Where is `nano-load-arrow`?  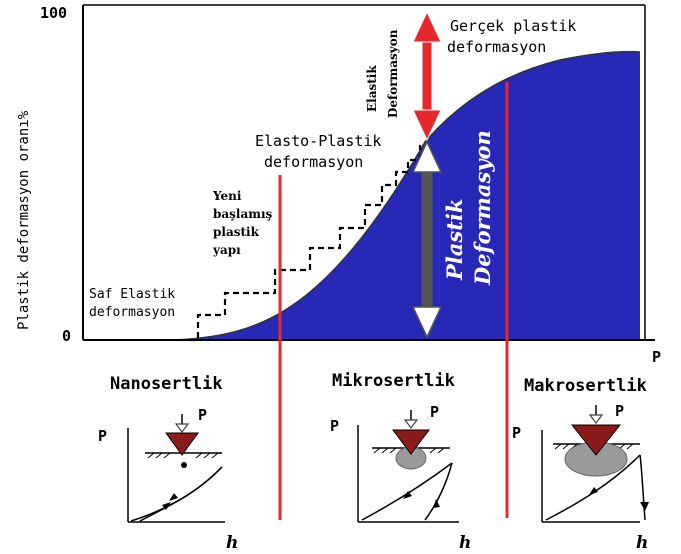 nano-load-arrow is located at coordinates (182, 428).